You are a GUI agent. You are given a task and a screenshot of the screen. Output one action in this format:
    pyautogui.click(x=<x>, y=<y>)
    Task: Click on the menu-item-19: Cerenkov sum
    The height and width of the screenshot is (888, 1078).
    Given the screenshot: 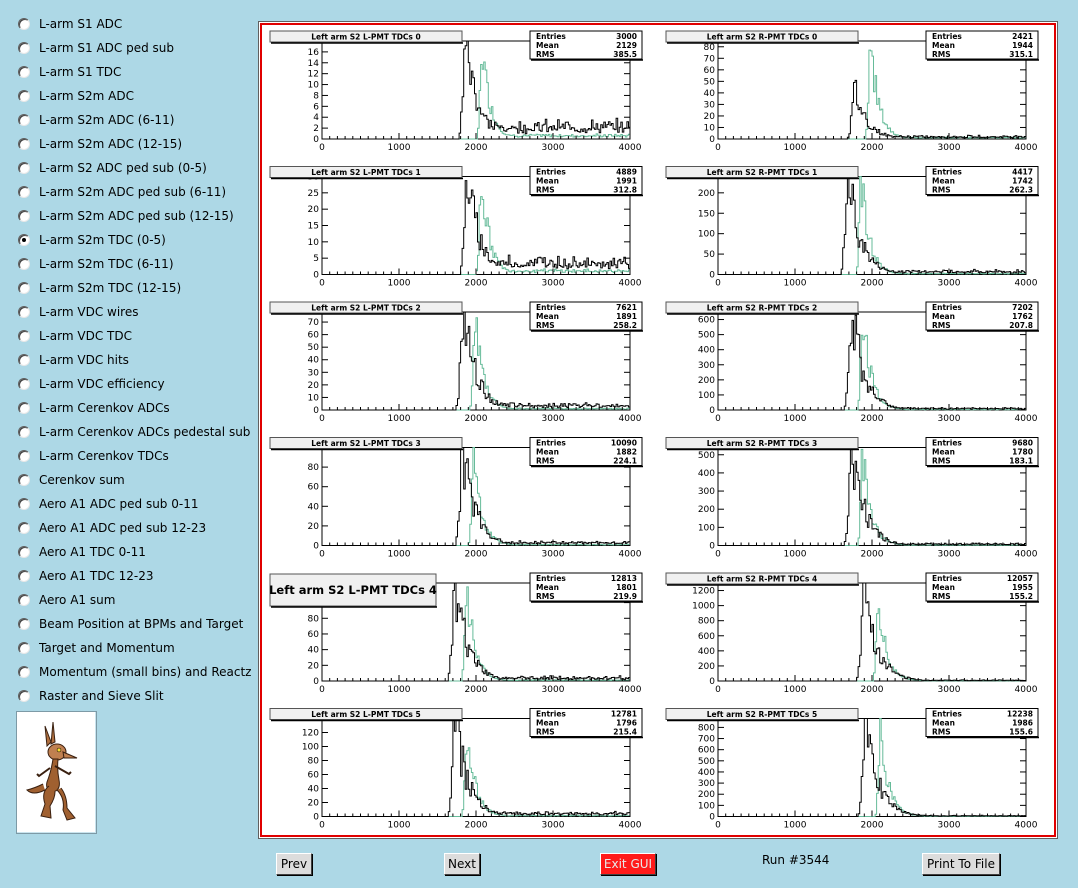 What is the action you would take?
    pyautogui.click(x=134, y=480)
    